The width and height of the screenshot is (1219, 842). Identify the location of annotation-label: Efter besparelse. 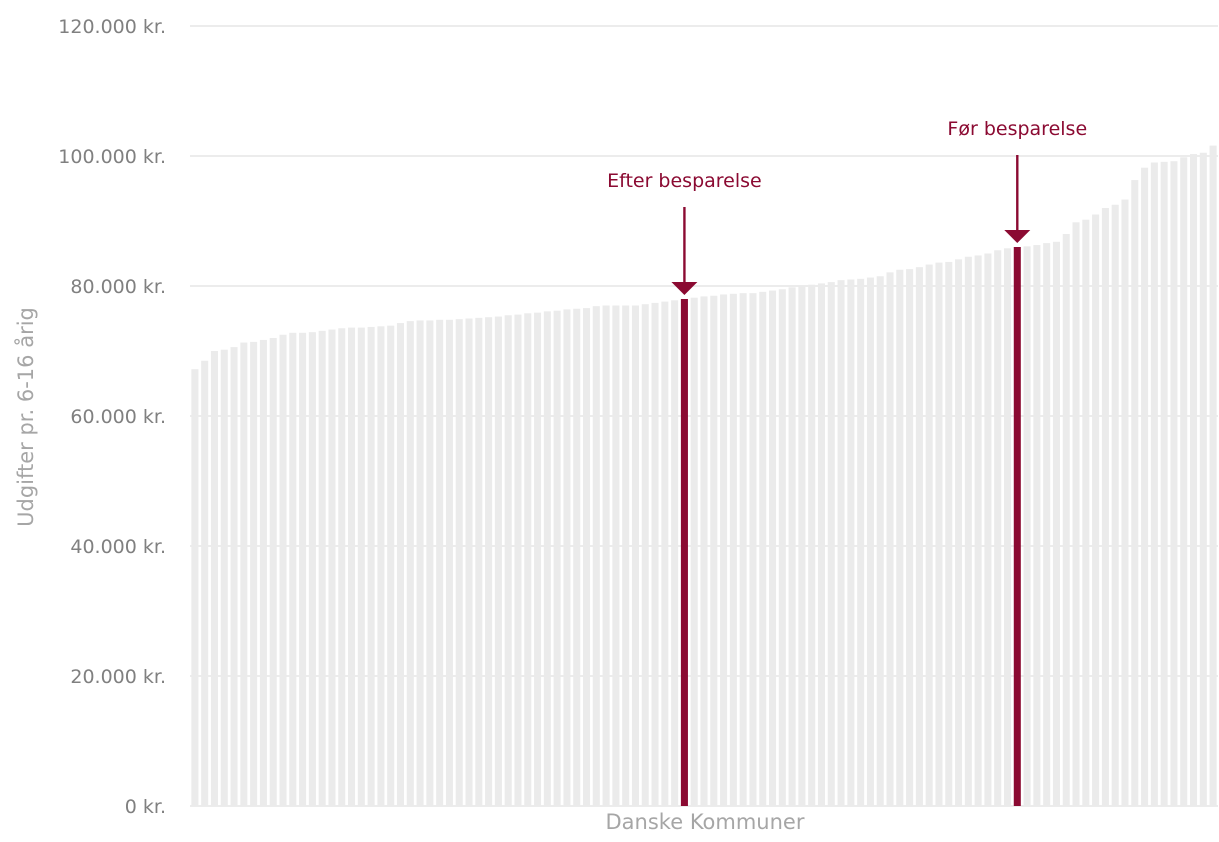
(684, 181).